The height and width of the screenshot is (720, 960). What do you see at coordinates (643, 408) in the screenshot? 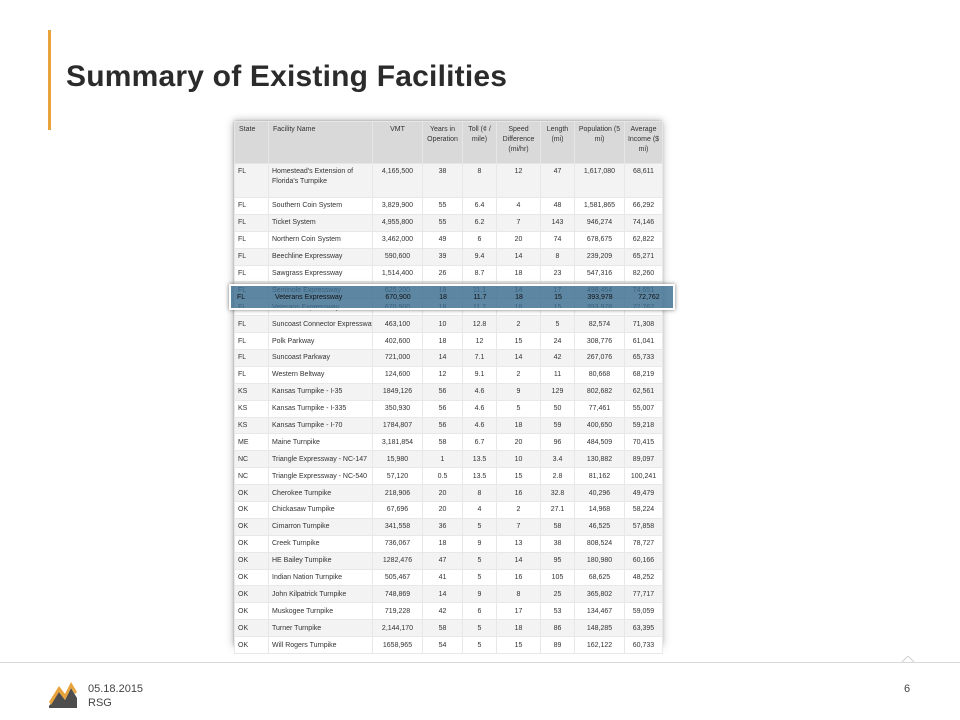
I see `table-cell: 55,007` at bounding box center [643, 408].